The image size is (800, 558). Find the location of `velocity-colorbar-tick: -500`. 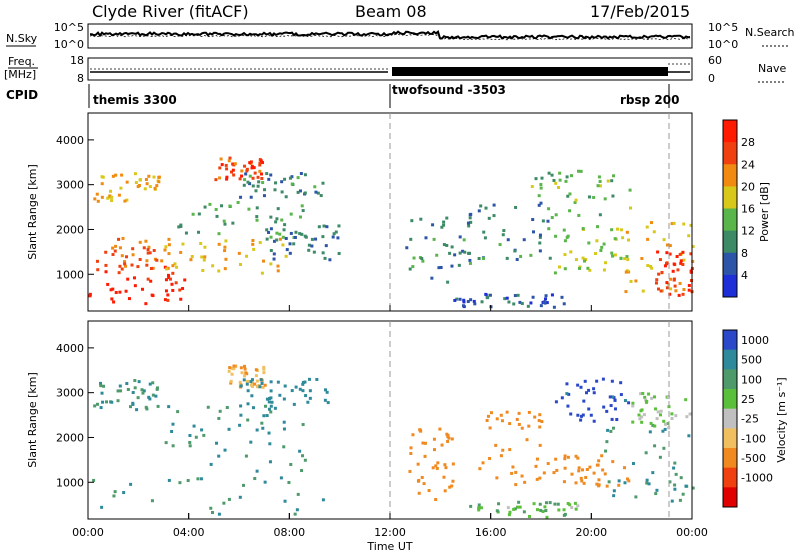

velocity-colorbar-tick: -500 is located at coordinates (753, 458).